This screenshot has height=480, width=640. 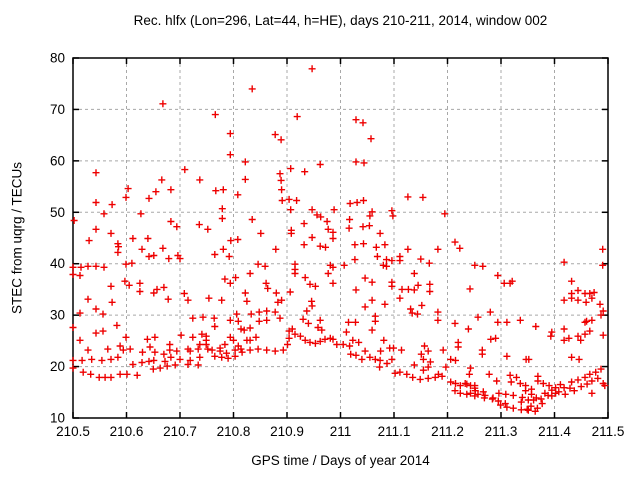 What do you see at coordinates (287, 431) in the screenshot?
I see `svg-text: 210.9` at bounding box center [287, 431].